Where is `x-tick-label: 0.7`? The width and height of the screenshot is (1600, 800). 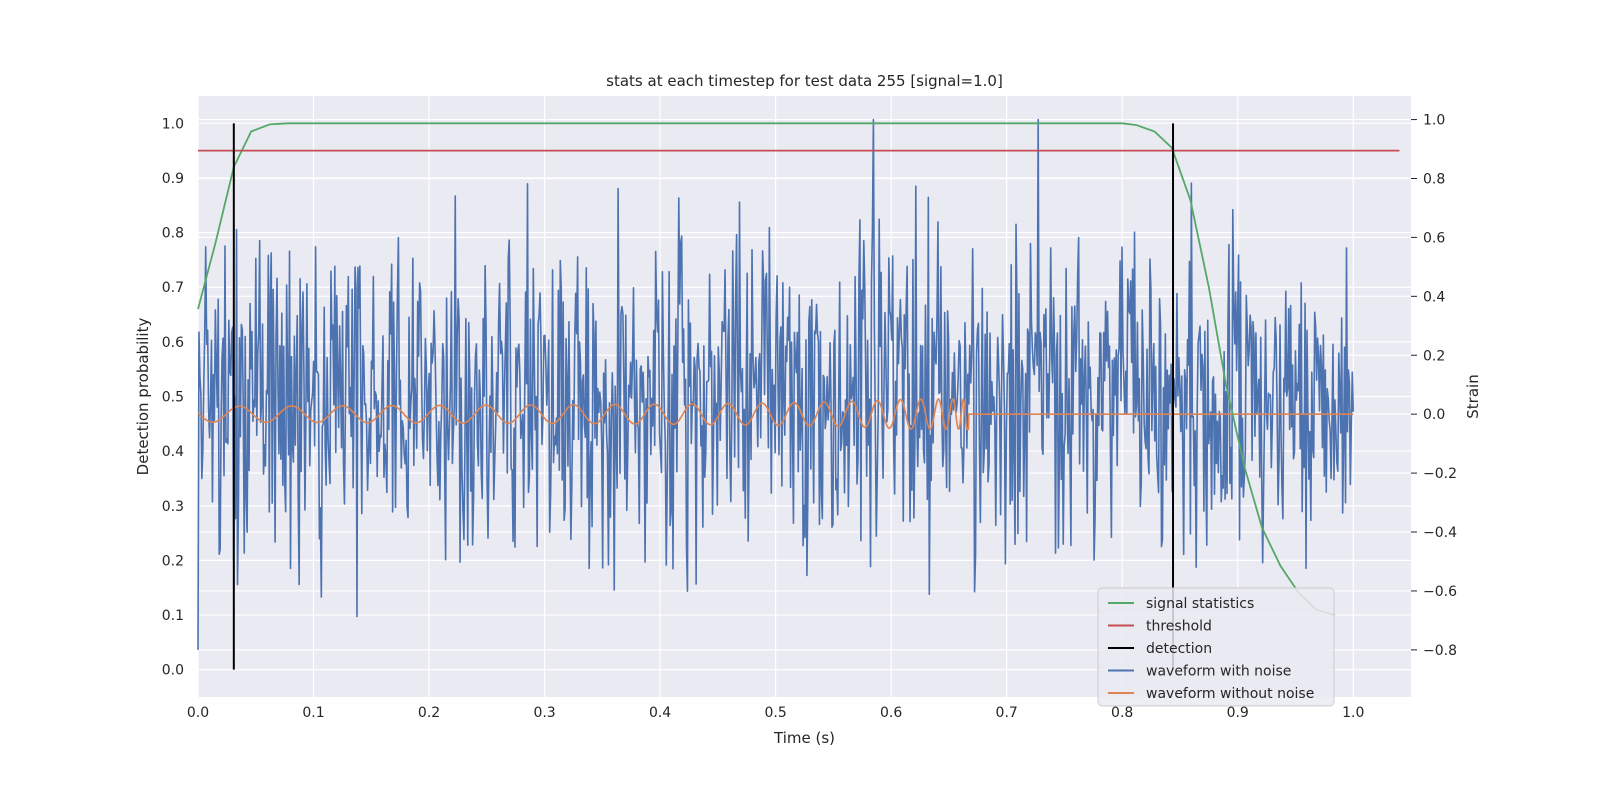
x-tick-label: 0.7 is located at coordinates (1007, 713).